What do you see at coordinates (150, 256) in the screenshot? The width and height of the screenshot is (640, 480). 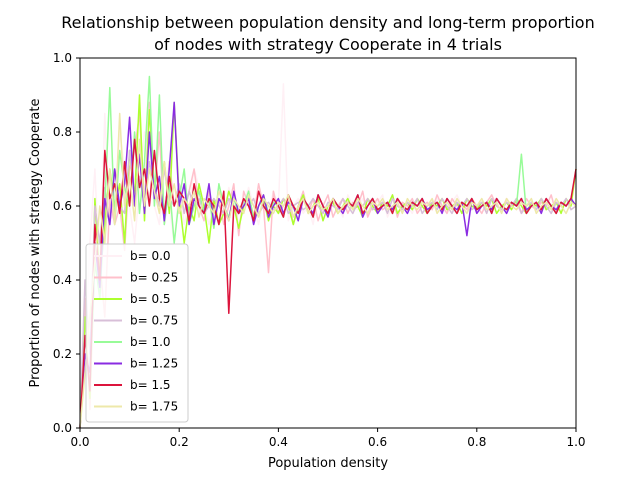 I see `legend-label: b= 0.0` at bounding box center [150, 256].